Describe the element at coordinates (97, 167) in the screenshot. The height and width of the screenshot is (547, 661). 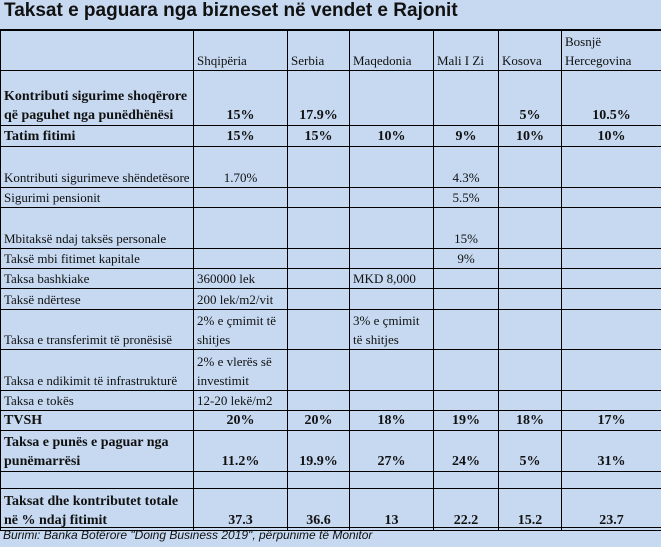
I see `row-label: Kontributi sigurimeve shëndetësore` at that location.